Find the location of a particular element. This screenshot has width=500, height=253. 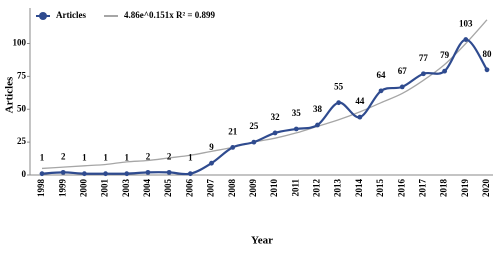

x-tick-label: 2003 is located at coordinates (126, 188).